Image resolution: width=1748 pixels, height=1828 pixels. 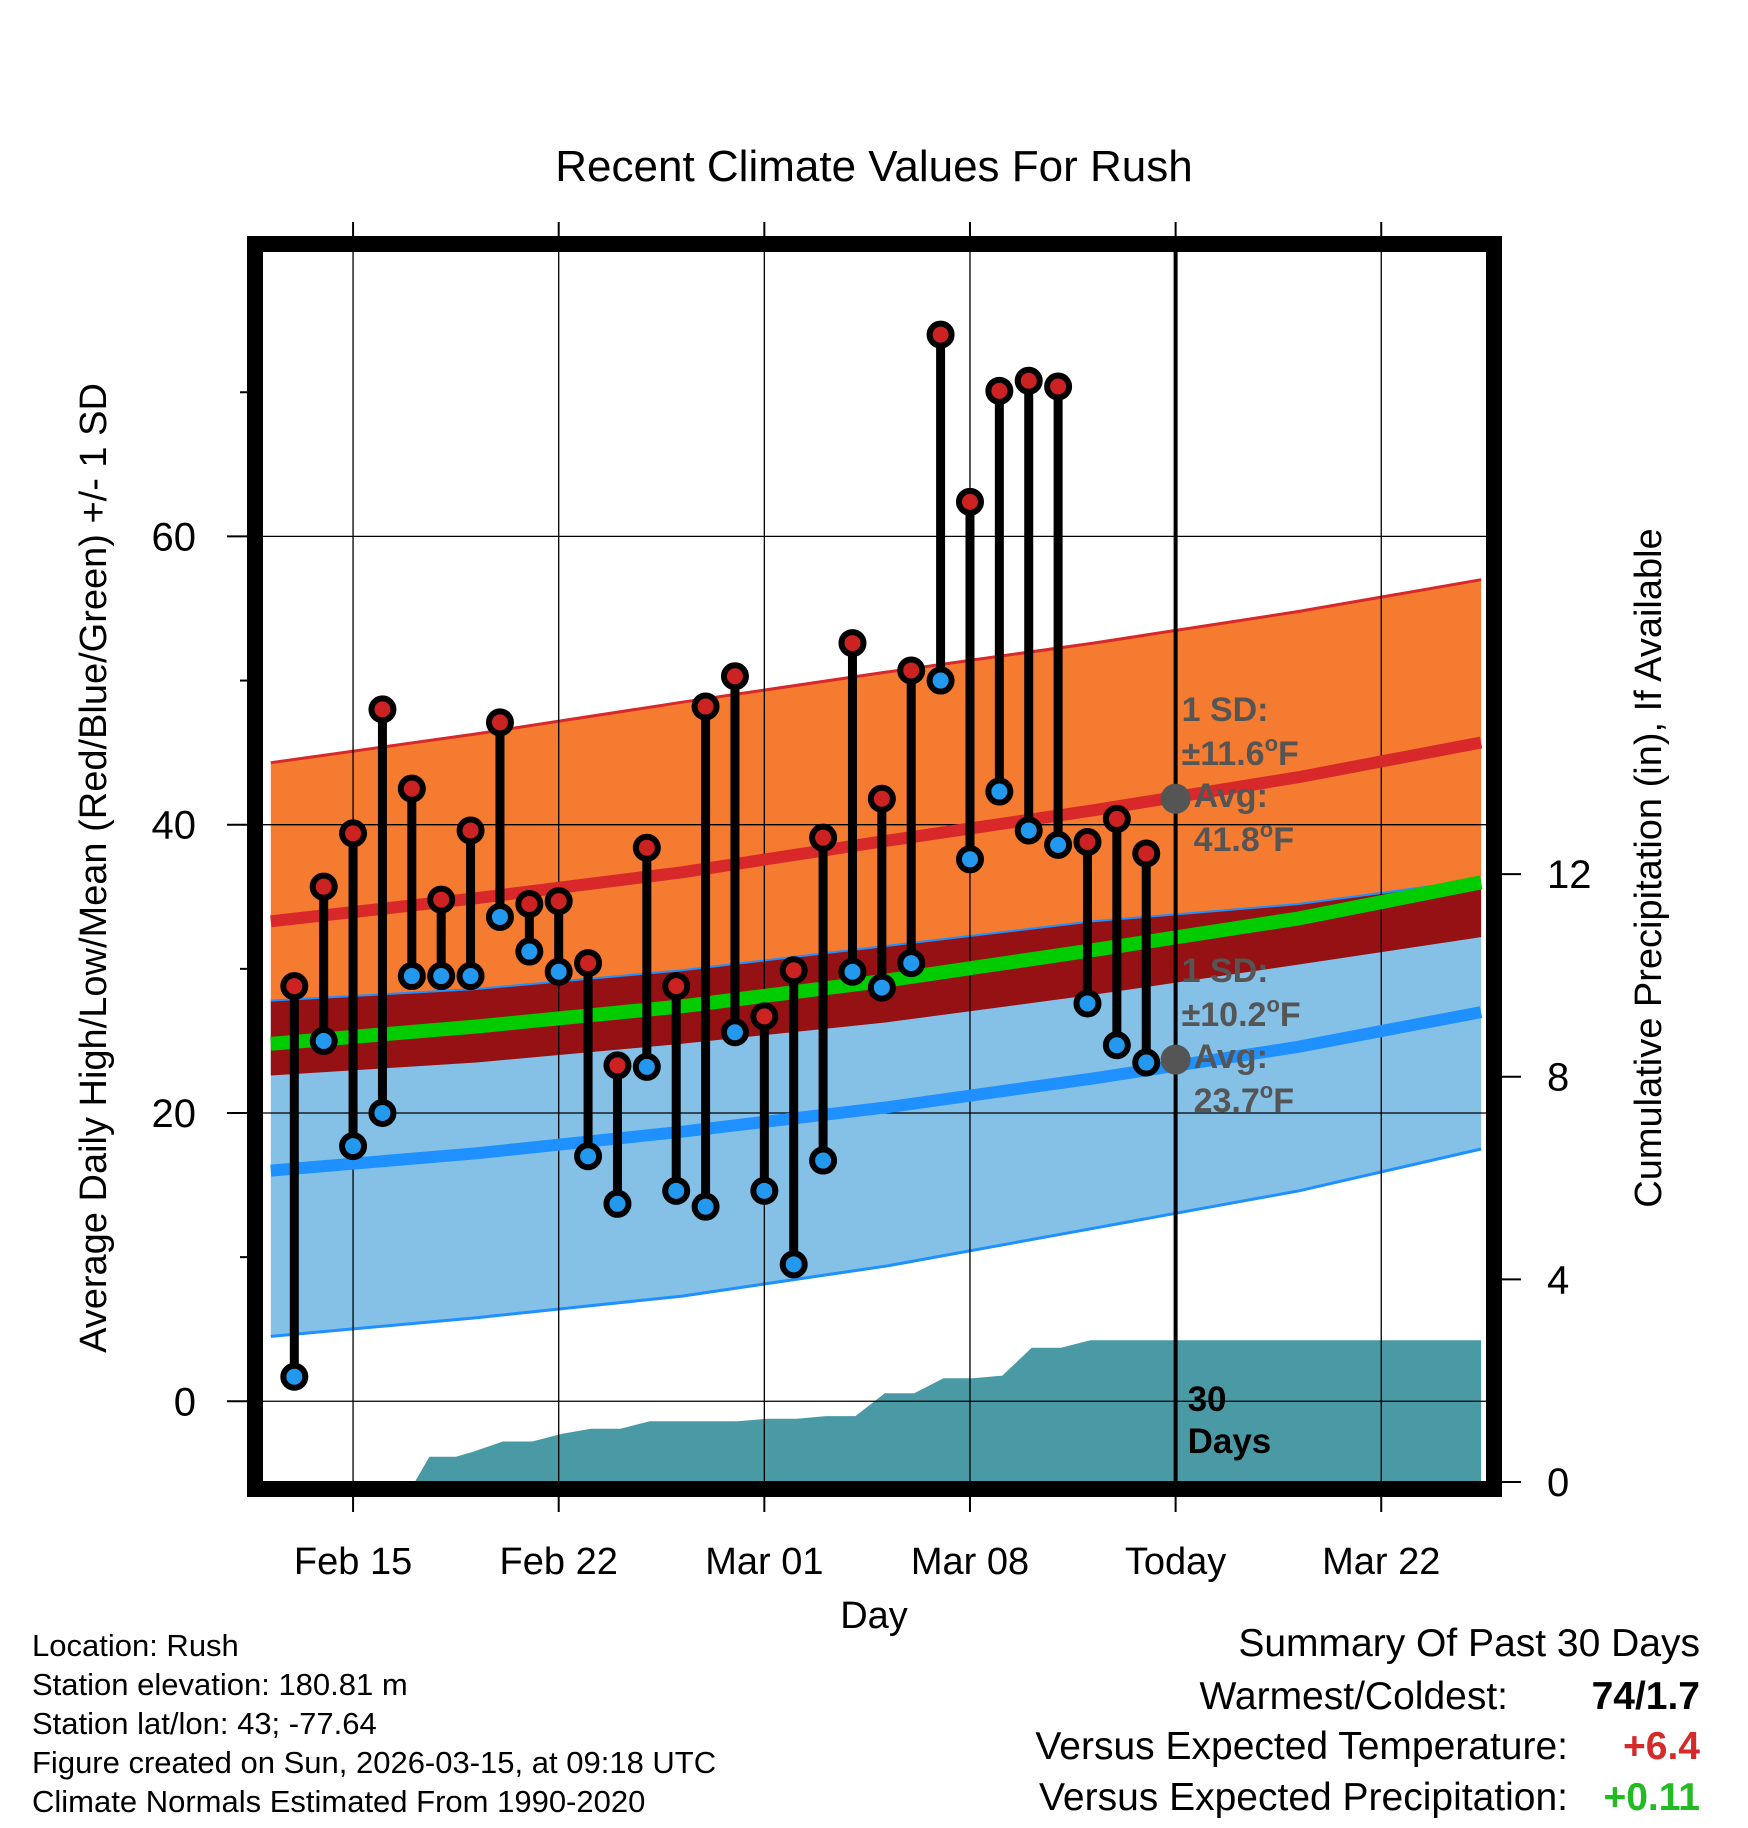 What do you see at coordinates (876, 1242) in the screenshot?
I see `low-lower-edge` at bounding box center [876, 1242].